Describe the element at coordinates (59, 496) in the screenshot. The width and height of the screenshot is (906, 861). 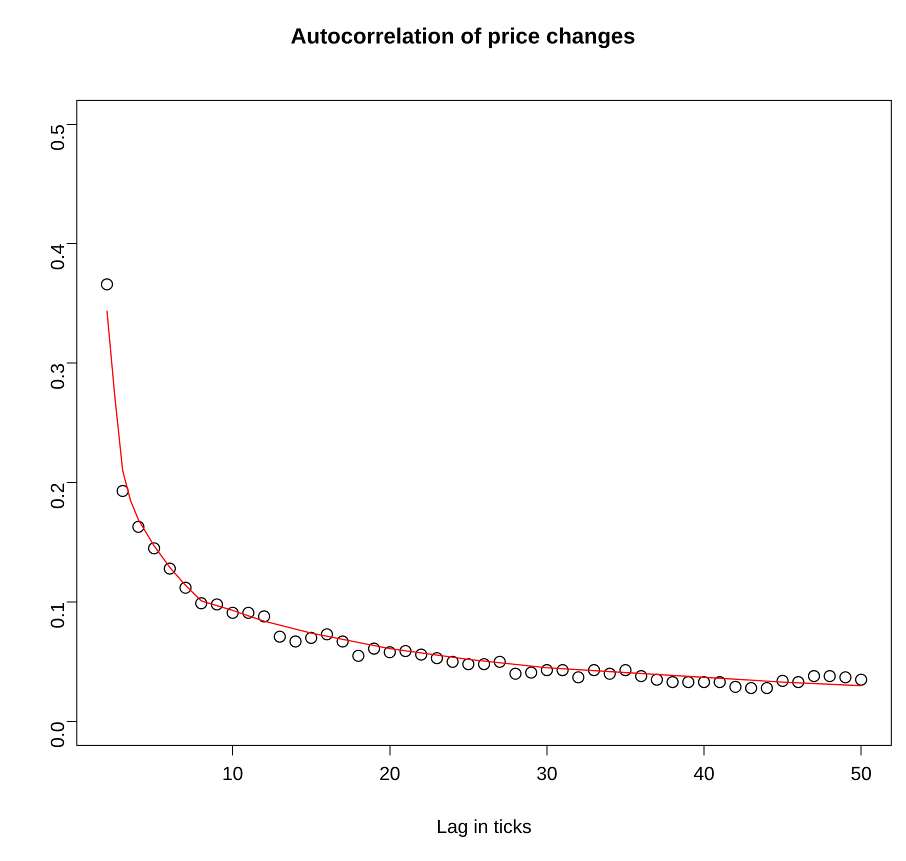
I see `y-tick-label: 0.2` at that location.